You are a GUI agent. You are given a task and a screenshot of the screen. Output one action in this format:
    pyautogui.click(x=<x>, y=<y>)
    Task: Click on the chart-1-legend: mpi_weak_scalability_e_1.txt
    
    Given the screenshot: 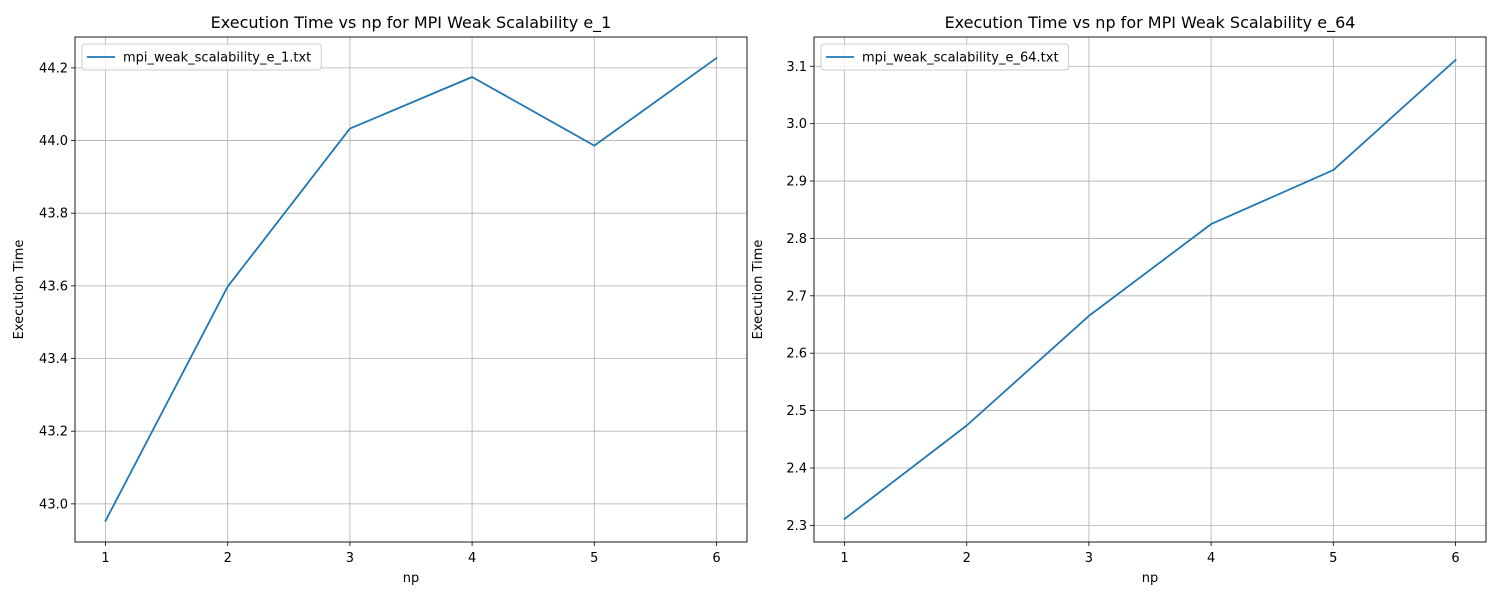 What is the action you would take?
    pyautogui.click(x=201, y=57)
    